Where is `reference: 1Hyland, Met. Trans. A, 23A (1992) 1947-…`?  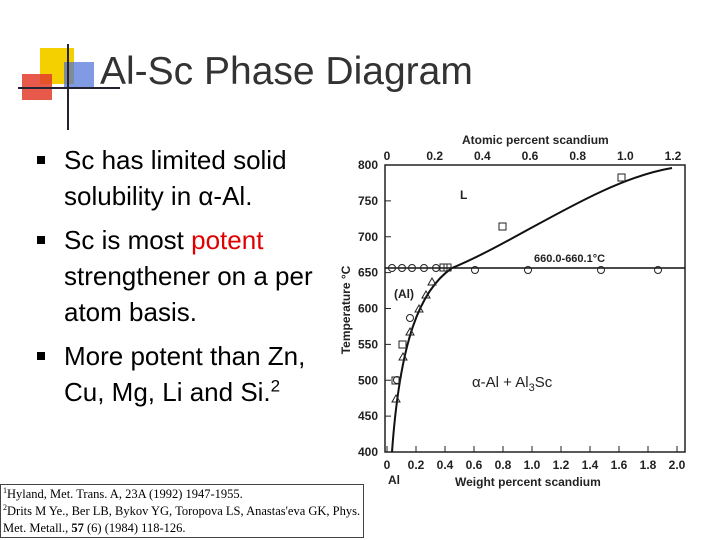
reference: 1Hyland, Met. Trans. A, 23A (1992) 1947-… is located at coordinates (182, 494).